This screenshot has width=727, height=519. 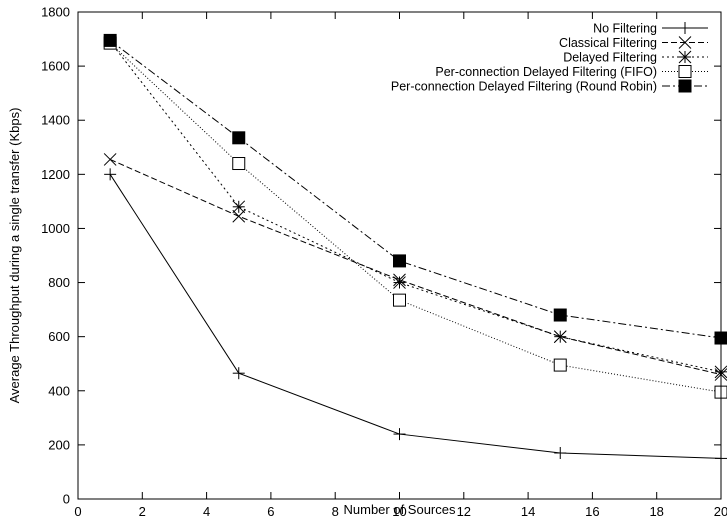 What do you see at coordinates (55, 228) in the screenshot?
I see `y-tick-label: 1000` at bounding box center [55, 228].